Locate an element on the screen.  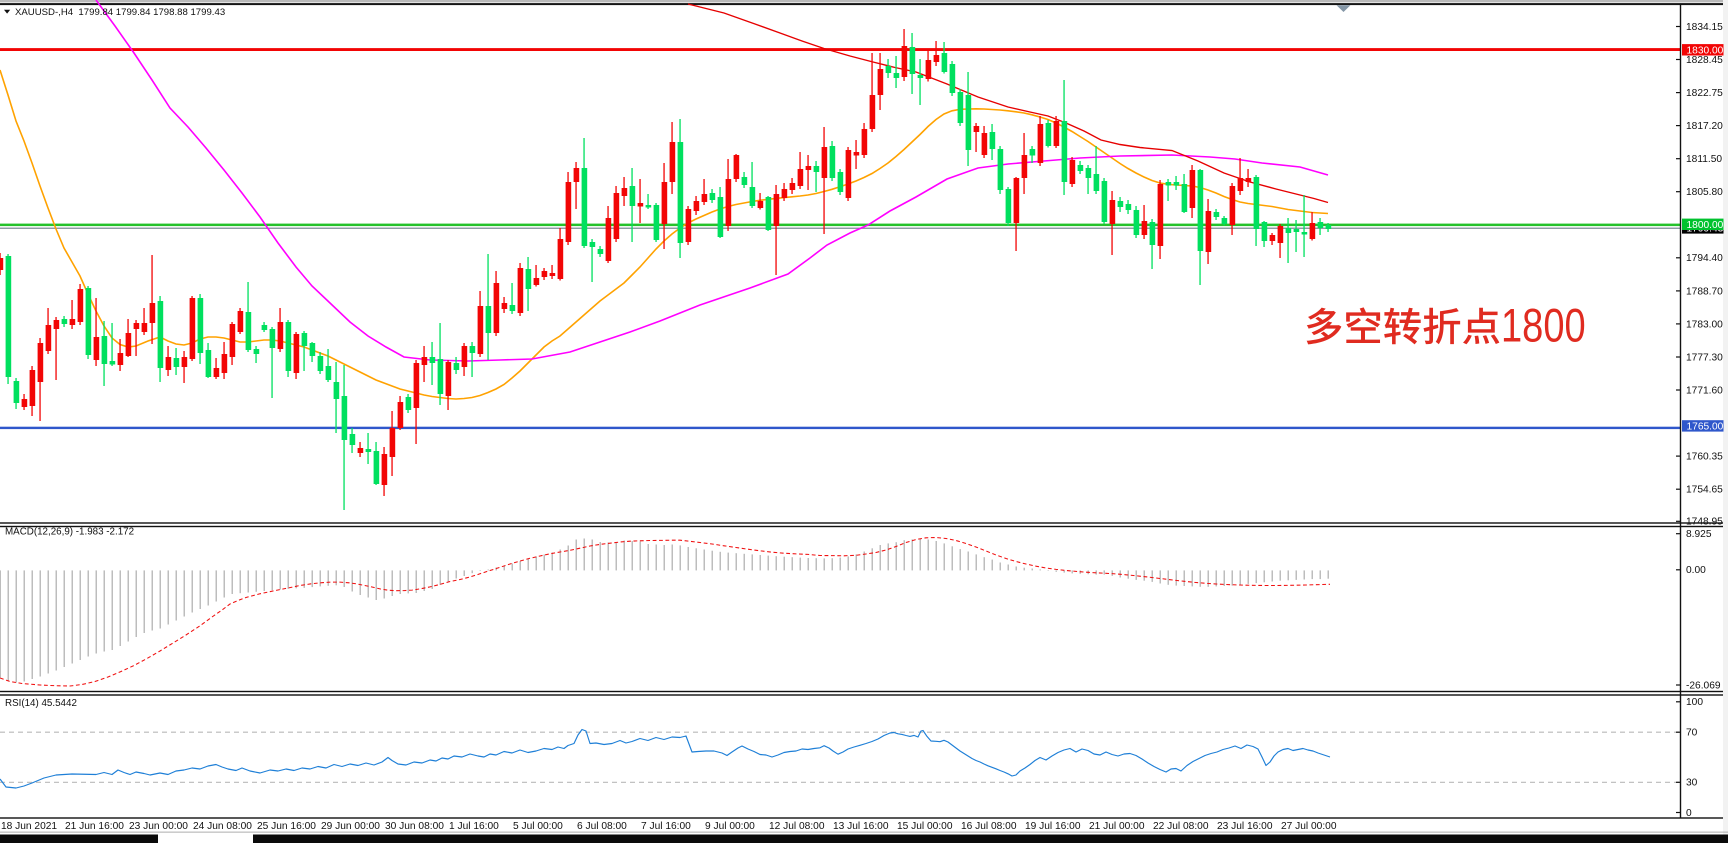
svg-text: 1 Jul 16:00 is located at coordinates (474, 826).